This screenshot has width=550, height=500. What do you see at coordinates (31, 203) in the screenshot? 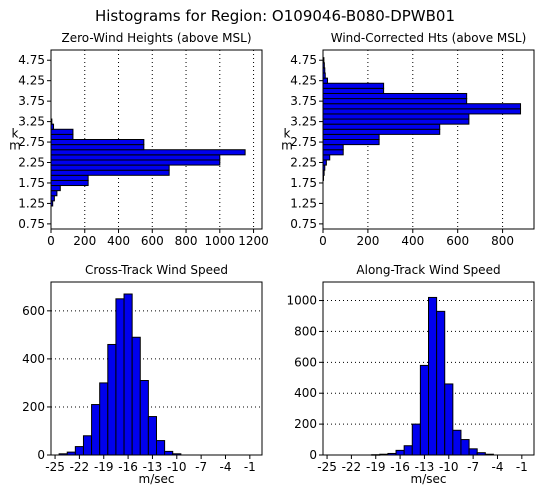
I see `zero-wind-heights-ytick-label: 1.25` at bounding box center [31, 203].